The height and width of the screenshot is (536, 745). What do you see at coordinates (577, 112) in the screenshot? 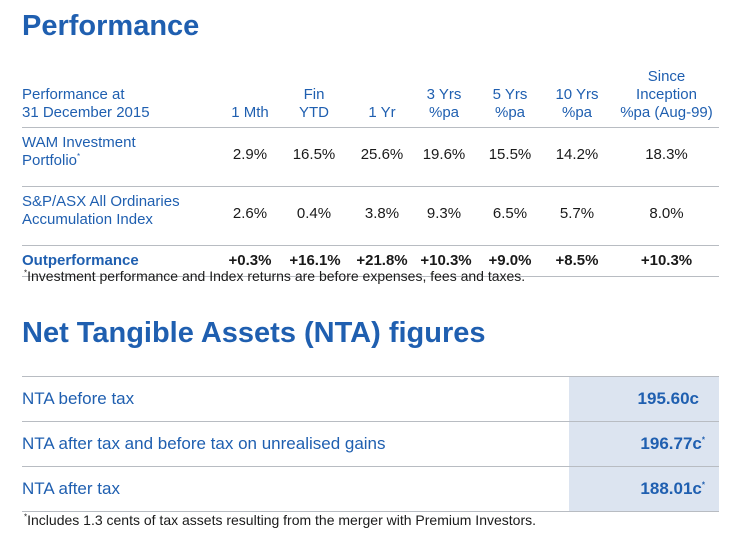
I see `header-col-10yrs-l2: %pa` at bounding box center [577, 112].